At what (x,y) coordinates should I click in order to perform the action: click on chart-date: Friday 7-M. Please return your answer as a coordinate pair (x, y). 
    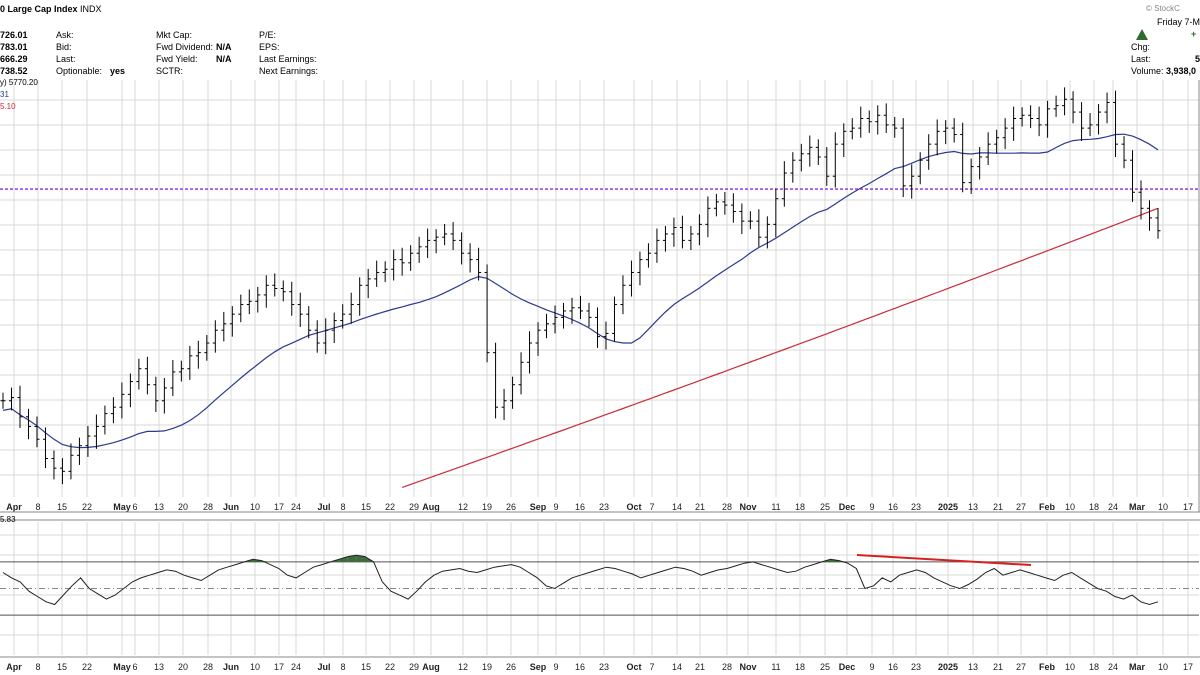
    Looking at the image, I should click on (1178, 22).